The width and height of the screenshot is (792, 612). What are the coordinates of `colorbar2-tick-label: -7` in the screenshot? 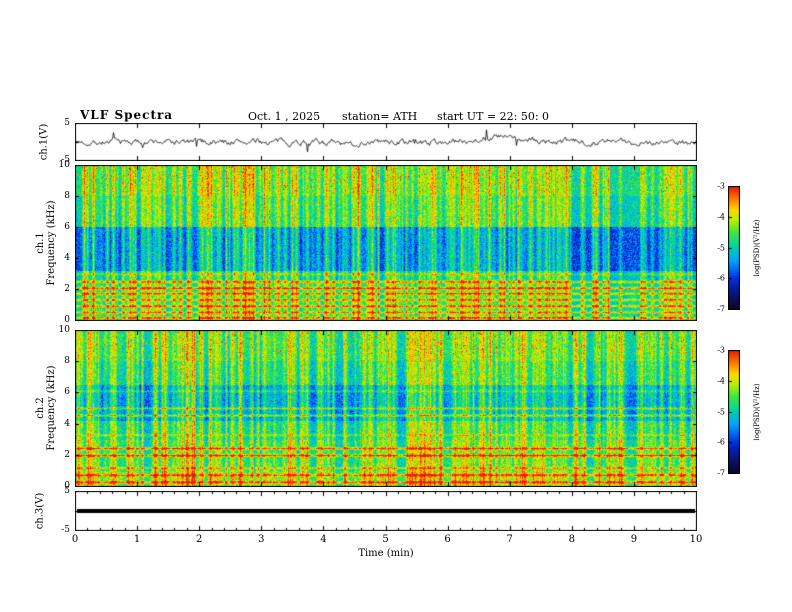 It's located at (721, 473).